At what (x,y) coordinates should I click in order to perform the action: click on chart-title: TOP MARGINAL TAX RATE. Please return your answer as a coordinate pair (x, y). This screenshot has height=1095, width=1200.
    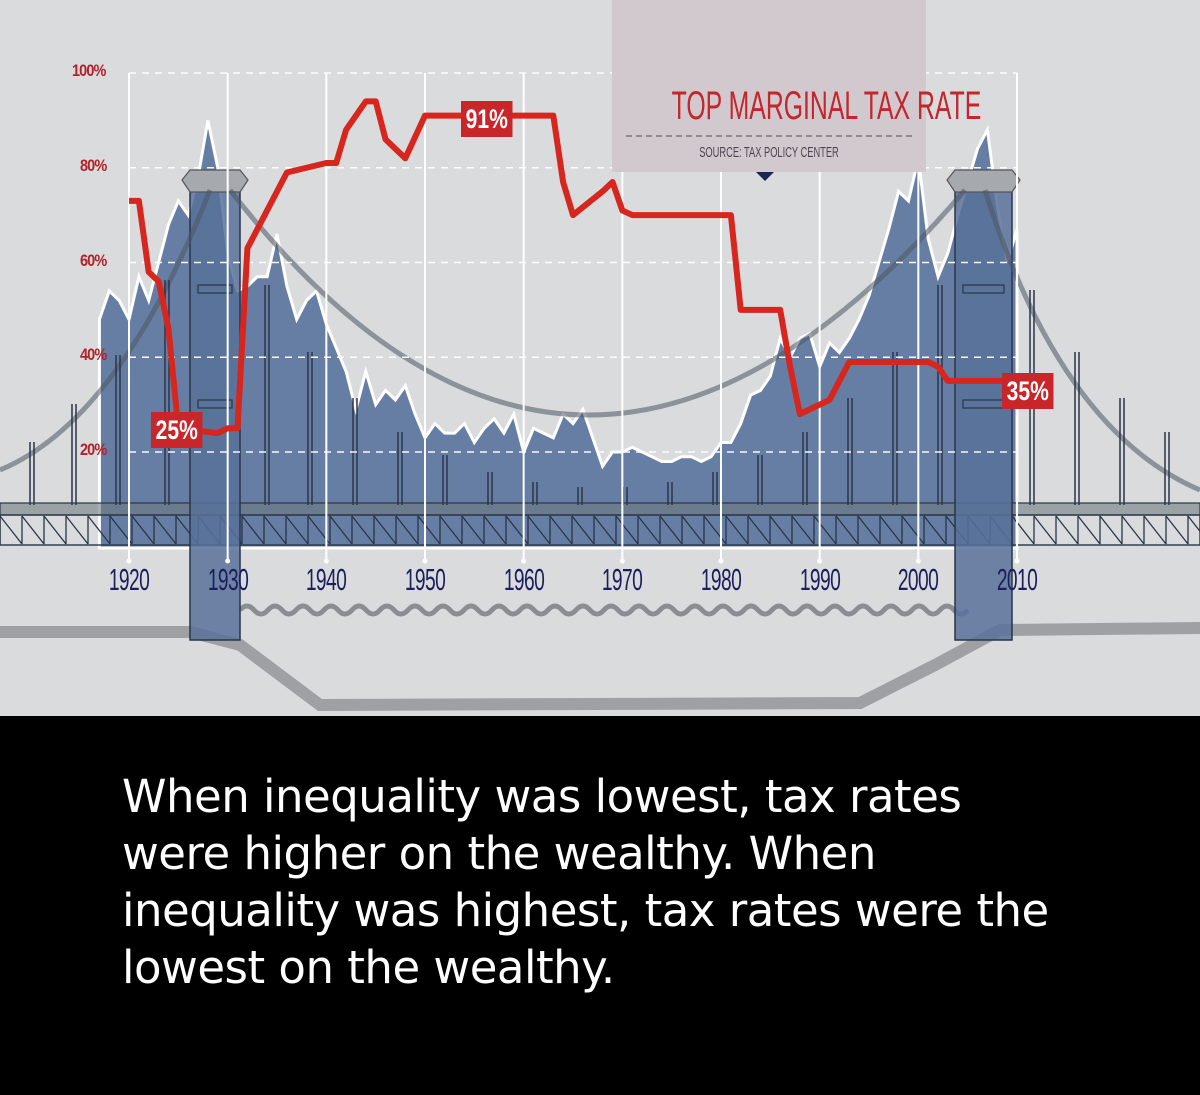
    Looking at the image, I should click on (826, 106).